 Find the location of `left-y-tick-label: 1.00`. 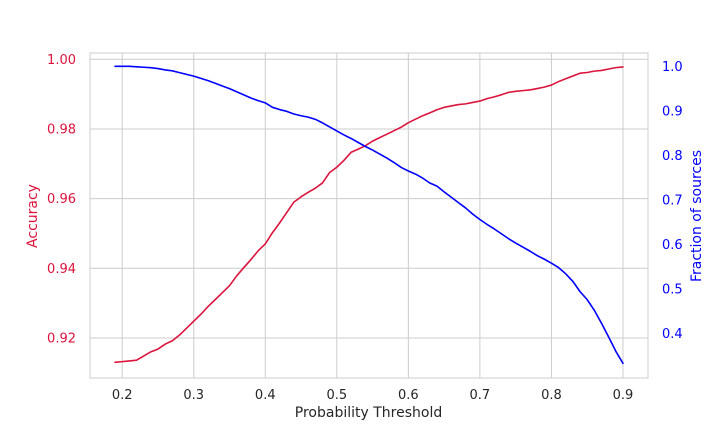

left-y-tick-label: 1.00 is located at coordinates (61, 60).